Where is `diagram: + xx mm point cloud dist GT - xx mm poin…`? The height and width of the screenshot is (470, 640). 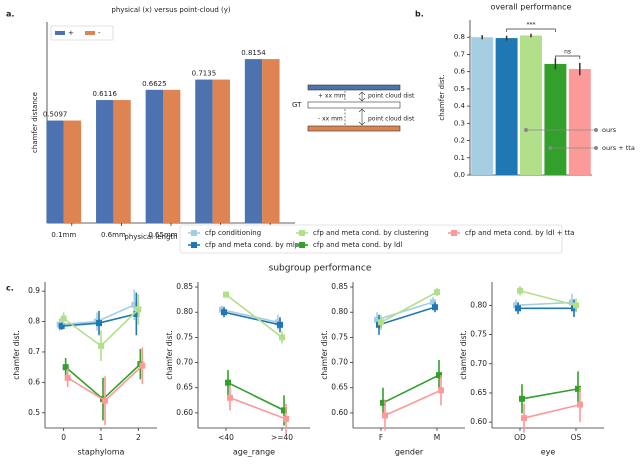
diagram: + xx mm point cloud dist GT - xx mm poin… is located at coordinates (353, 108).